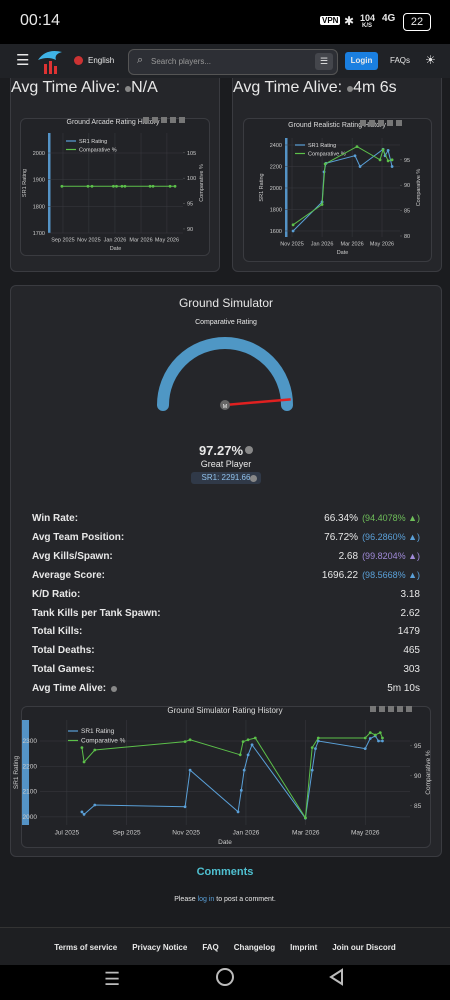 Image resolution: width=450 pixels, height=1000 pixels. What do you see at coordinates (78, 60) in the screenshot?
I see `flag-icon` at bounding box center [78, 60].